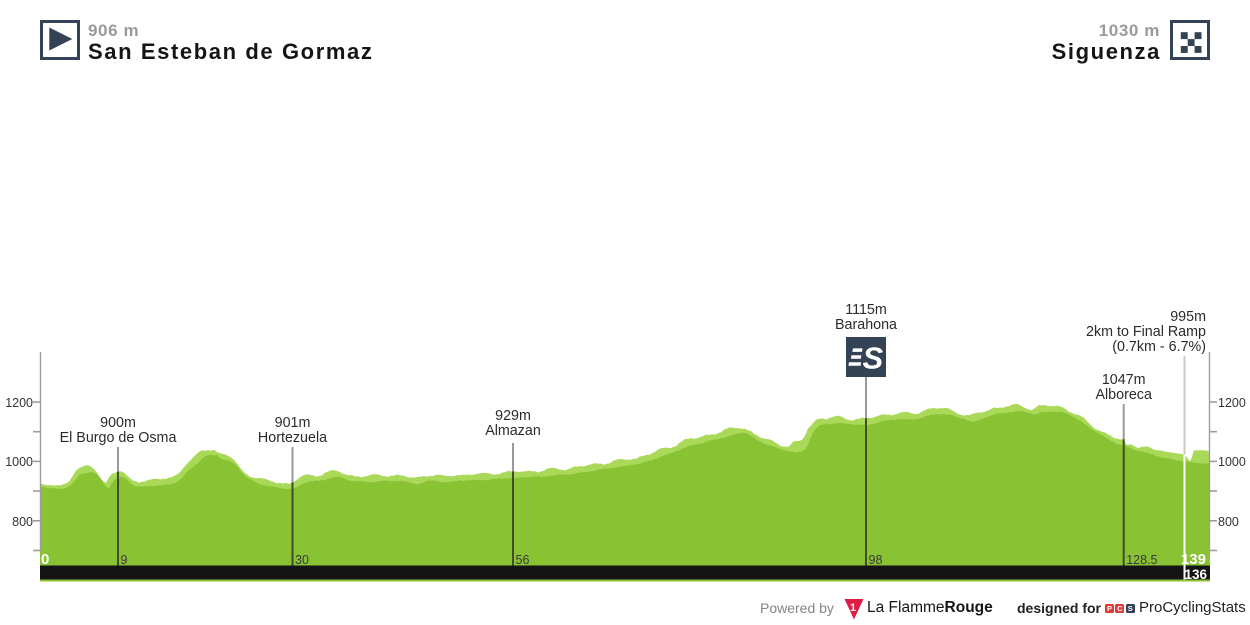  I want to click on svg-text: S, so click(873, 358).